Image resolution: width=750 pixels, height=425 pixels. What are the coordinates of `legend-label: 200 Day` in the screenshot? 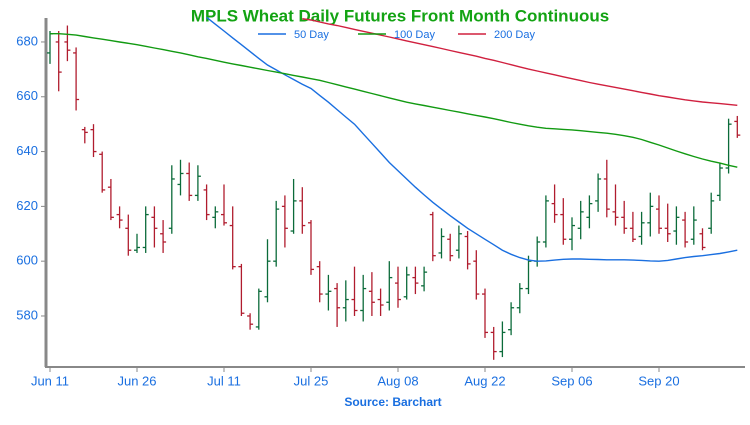 It's located at (514, 35).